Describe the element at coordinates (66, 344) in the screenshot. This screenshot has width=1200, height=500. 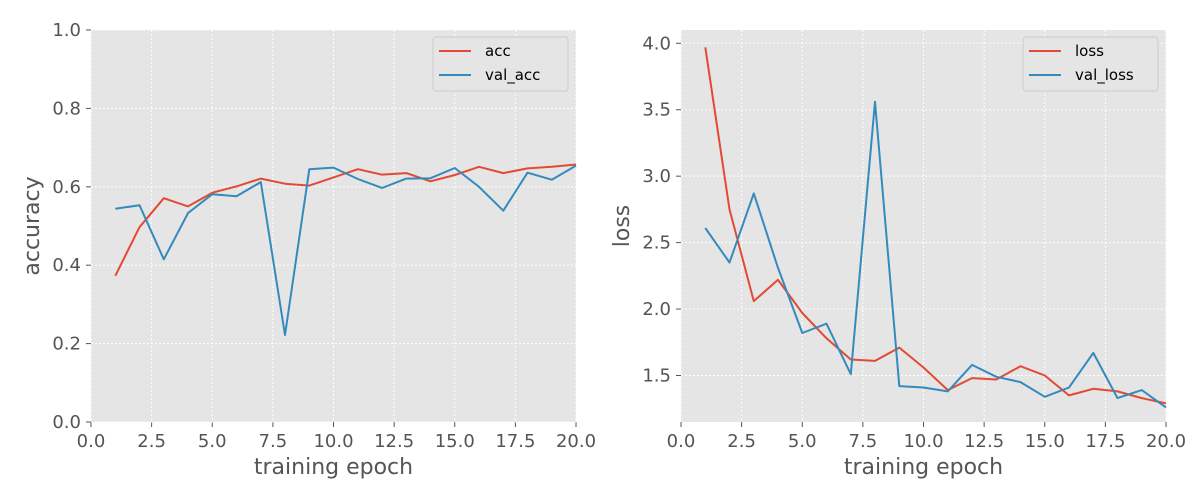
I see `y-tick-label: 0.2` at that location.